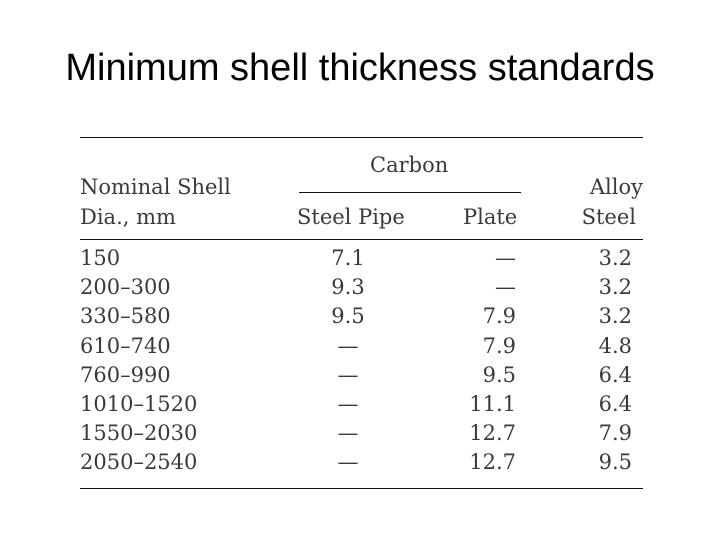 This screenshot has width=720, height=540. I want to click on cell-steel-pipe: 9.5, so click(348, 316).